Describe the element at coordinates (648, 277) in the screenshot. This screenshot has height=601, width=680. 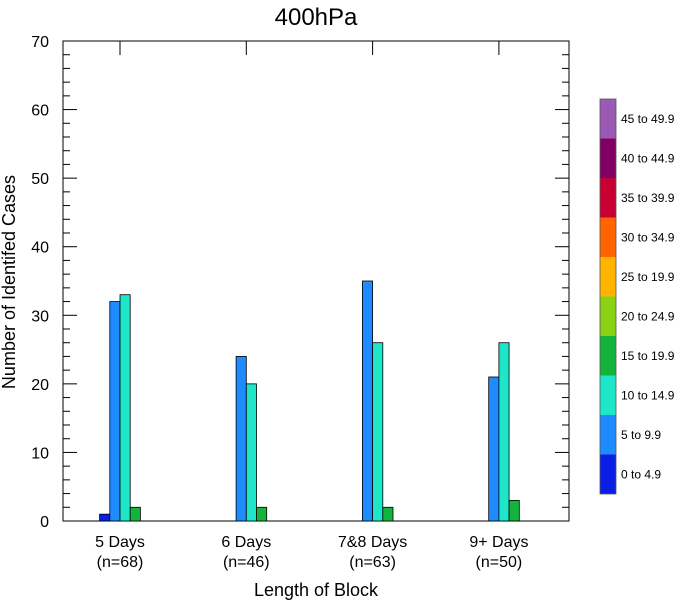
I see `legend-label: 25 to 19.9` at that location.